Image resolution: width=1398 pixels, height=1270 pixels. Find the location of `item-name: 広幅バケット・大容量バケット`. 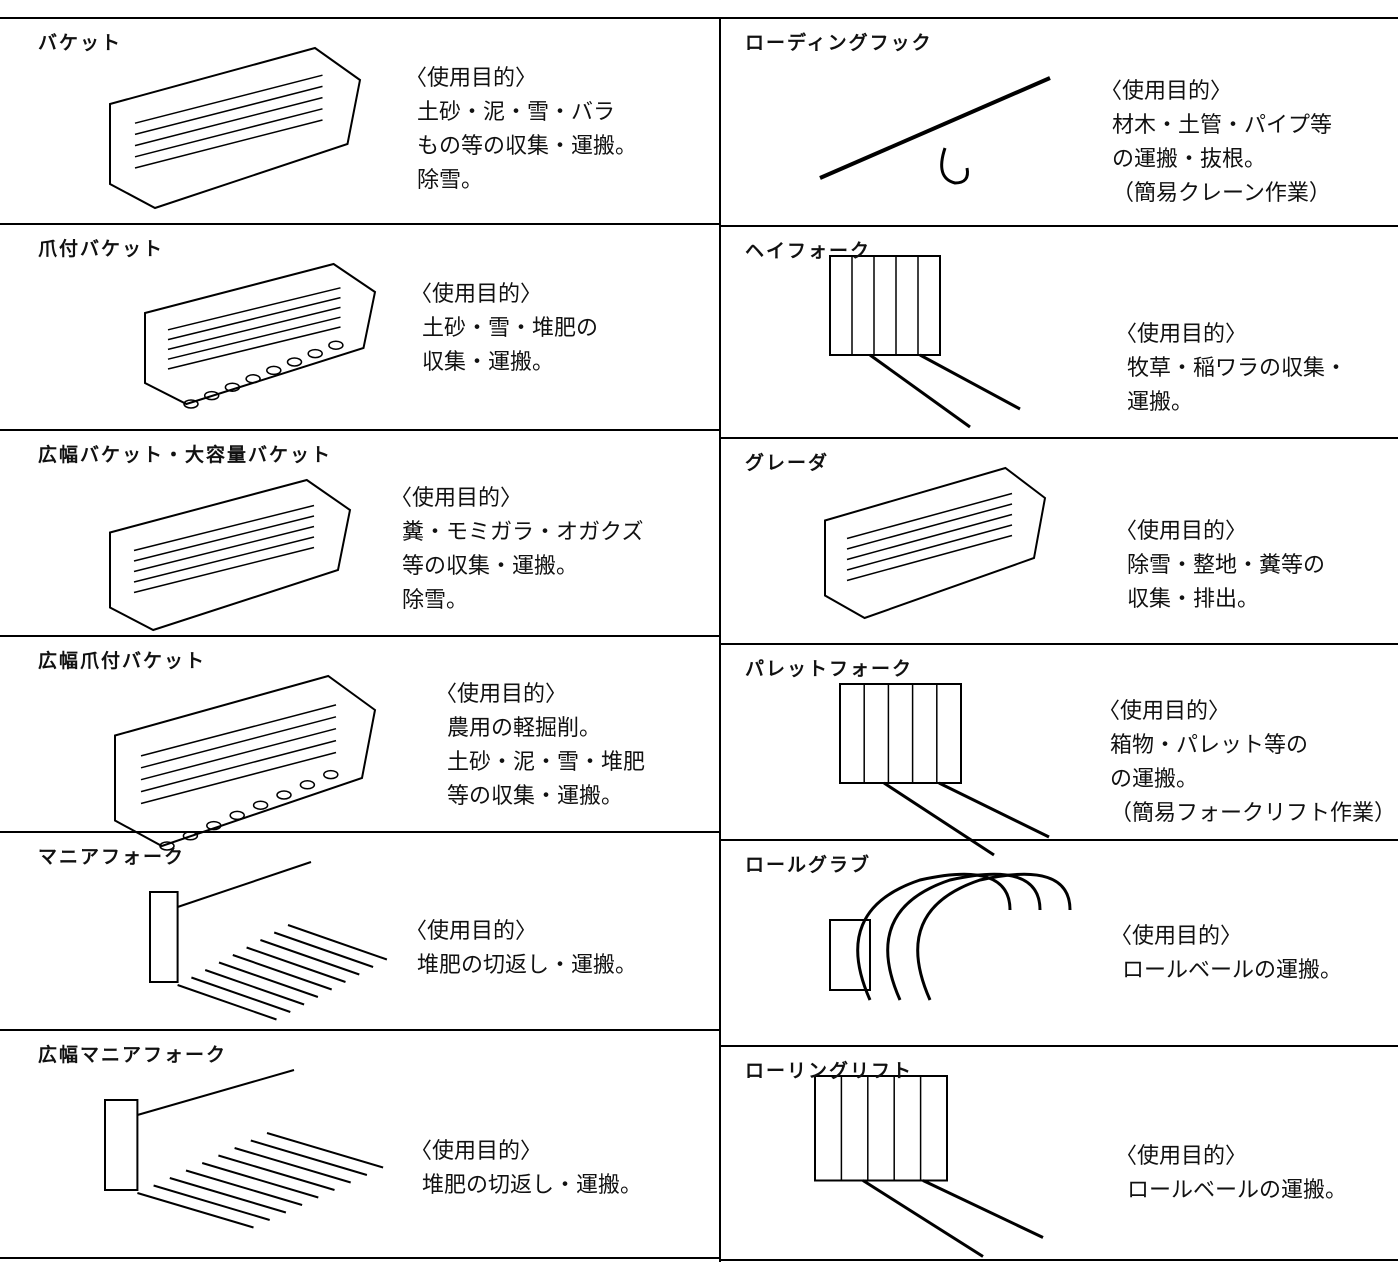

item-name: 広幅バケット・大容量バケット is located at coordinates (185, 455).